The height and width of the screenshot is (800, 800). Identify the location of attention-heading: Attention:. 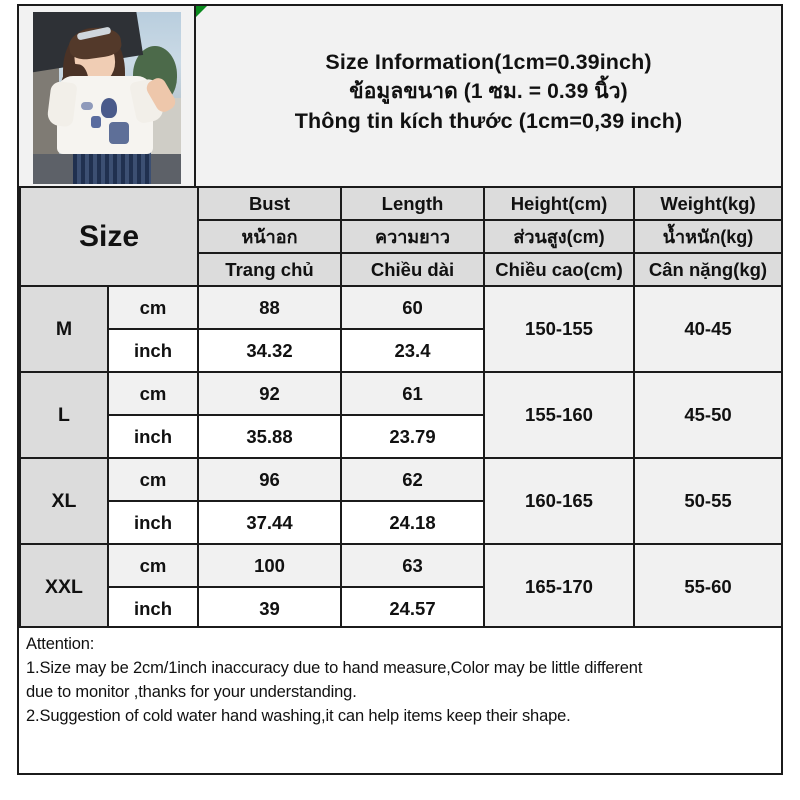
(60, 644).